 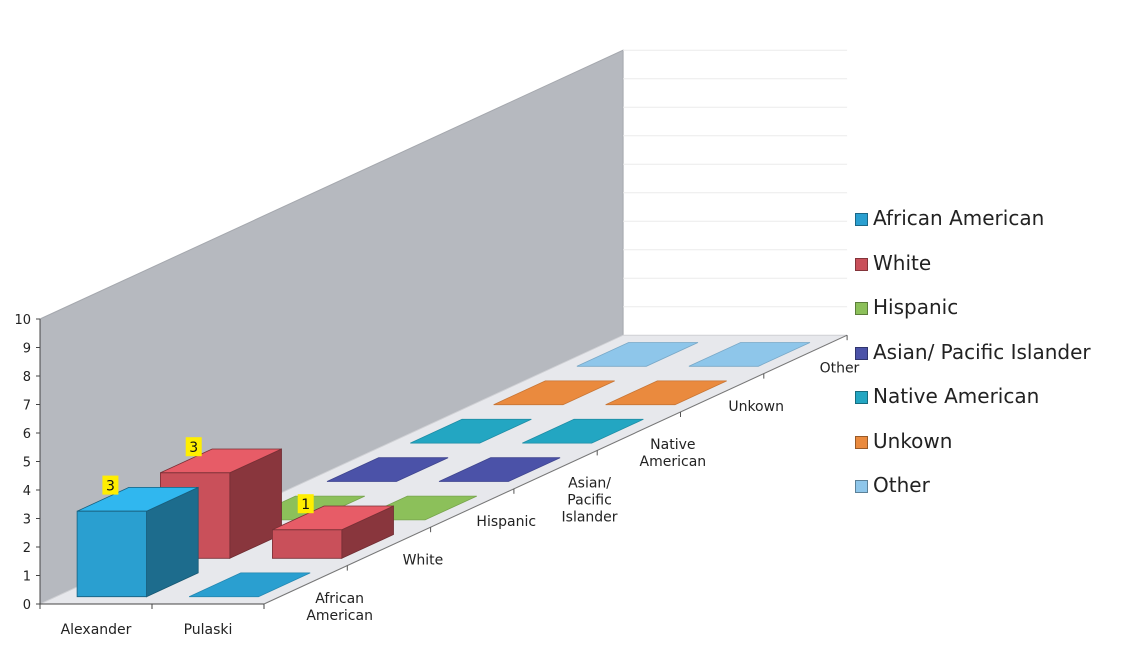 What do you see at coordinates (27, 605) in the screenshot?
I see `y-tick-label: 0` at bounding box center [27, 605].